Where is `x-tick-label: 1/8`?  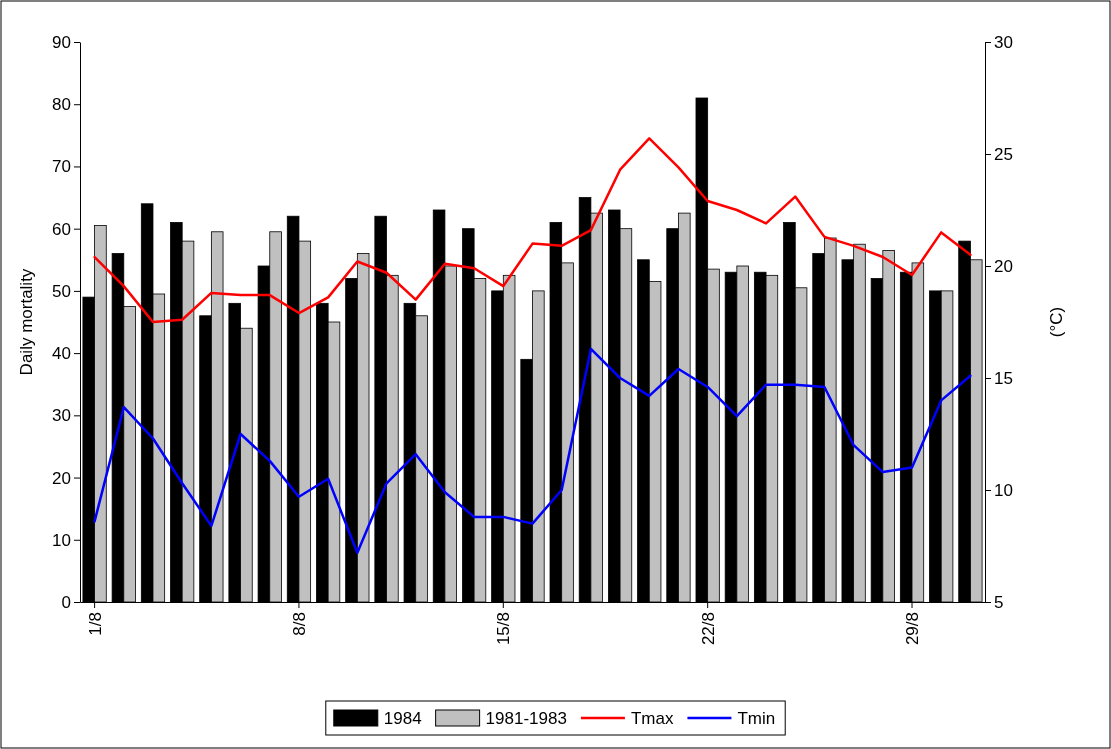 x-tick-label: 1/8 is located at coordinates (95, 624).